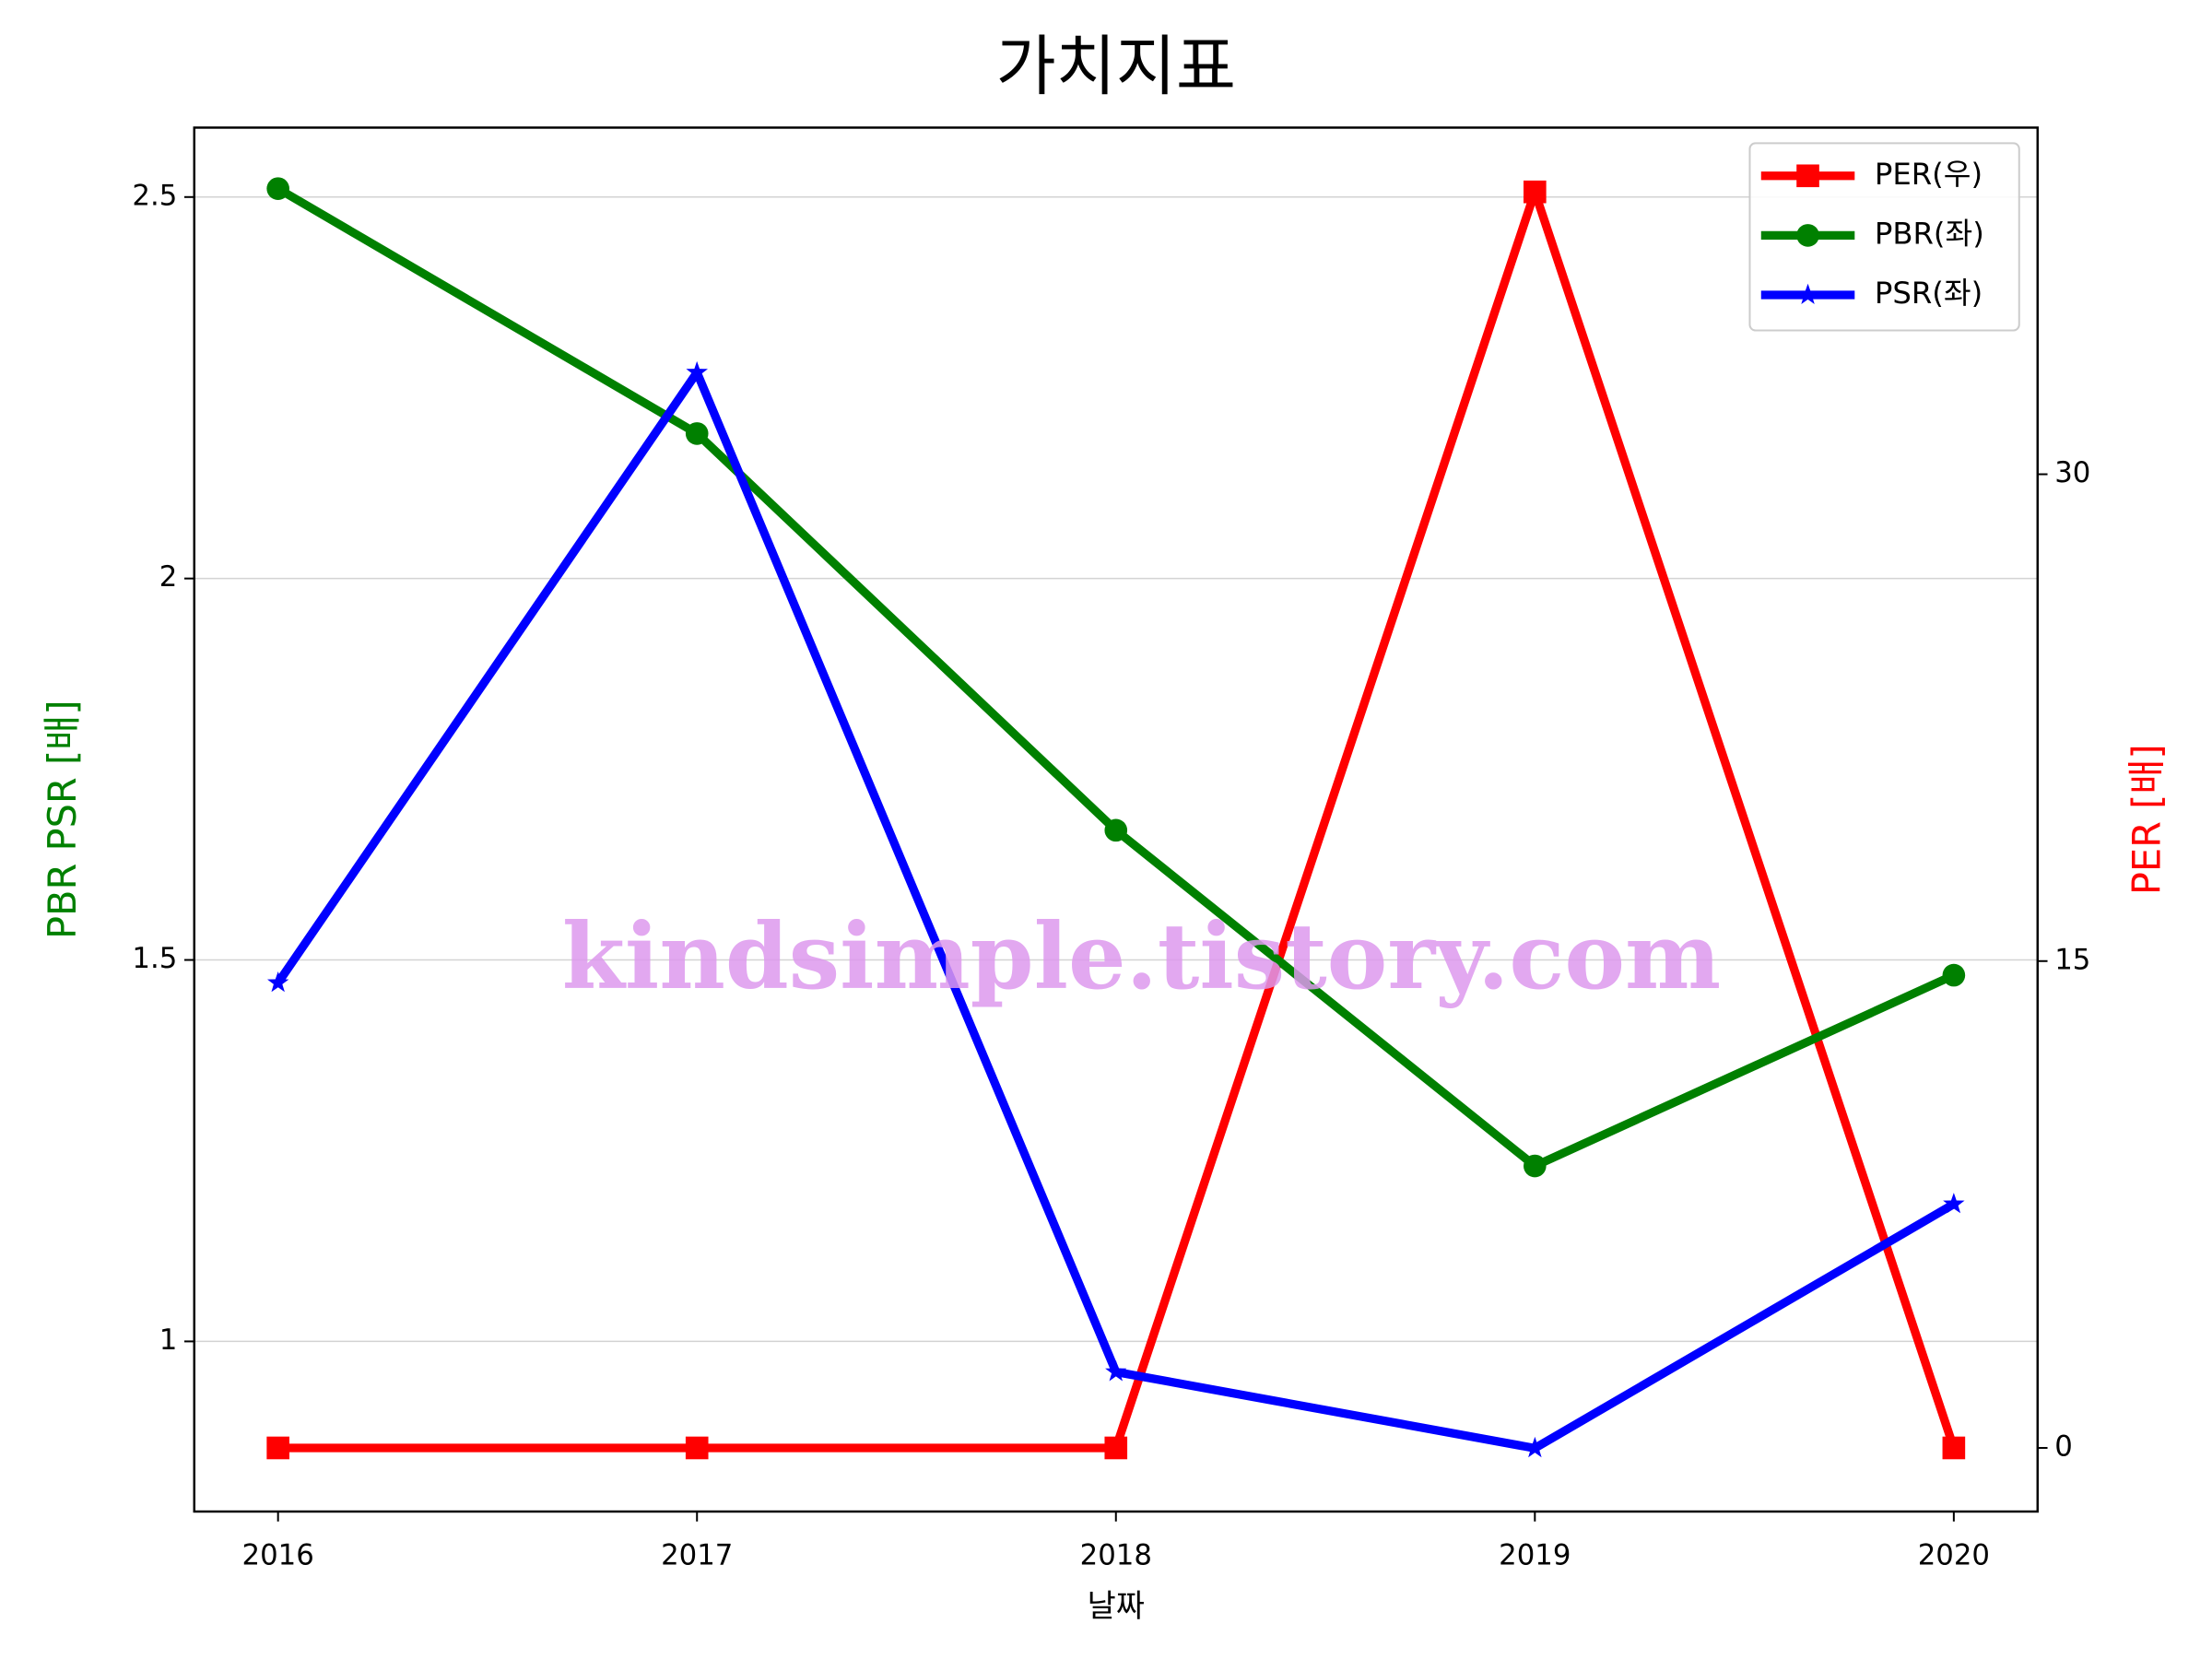 The height and width of the screenshot is (1659, 2212). I want to click on chart-title: 가치지표, so click(1116, 66).